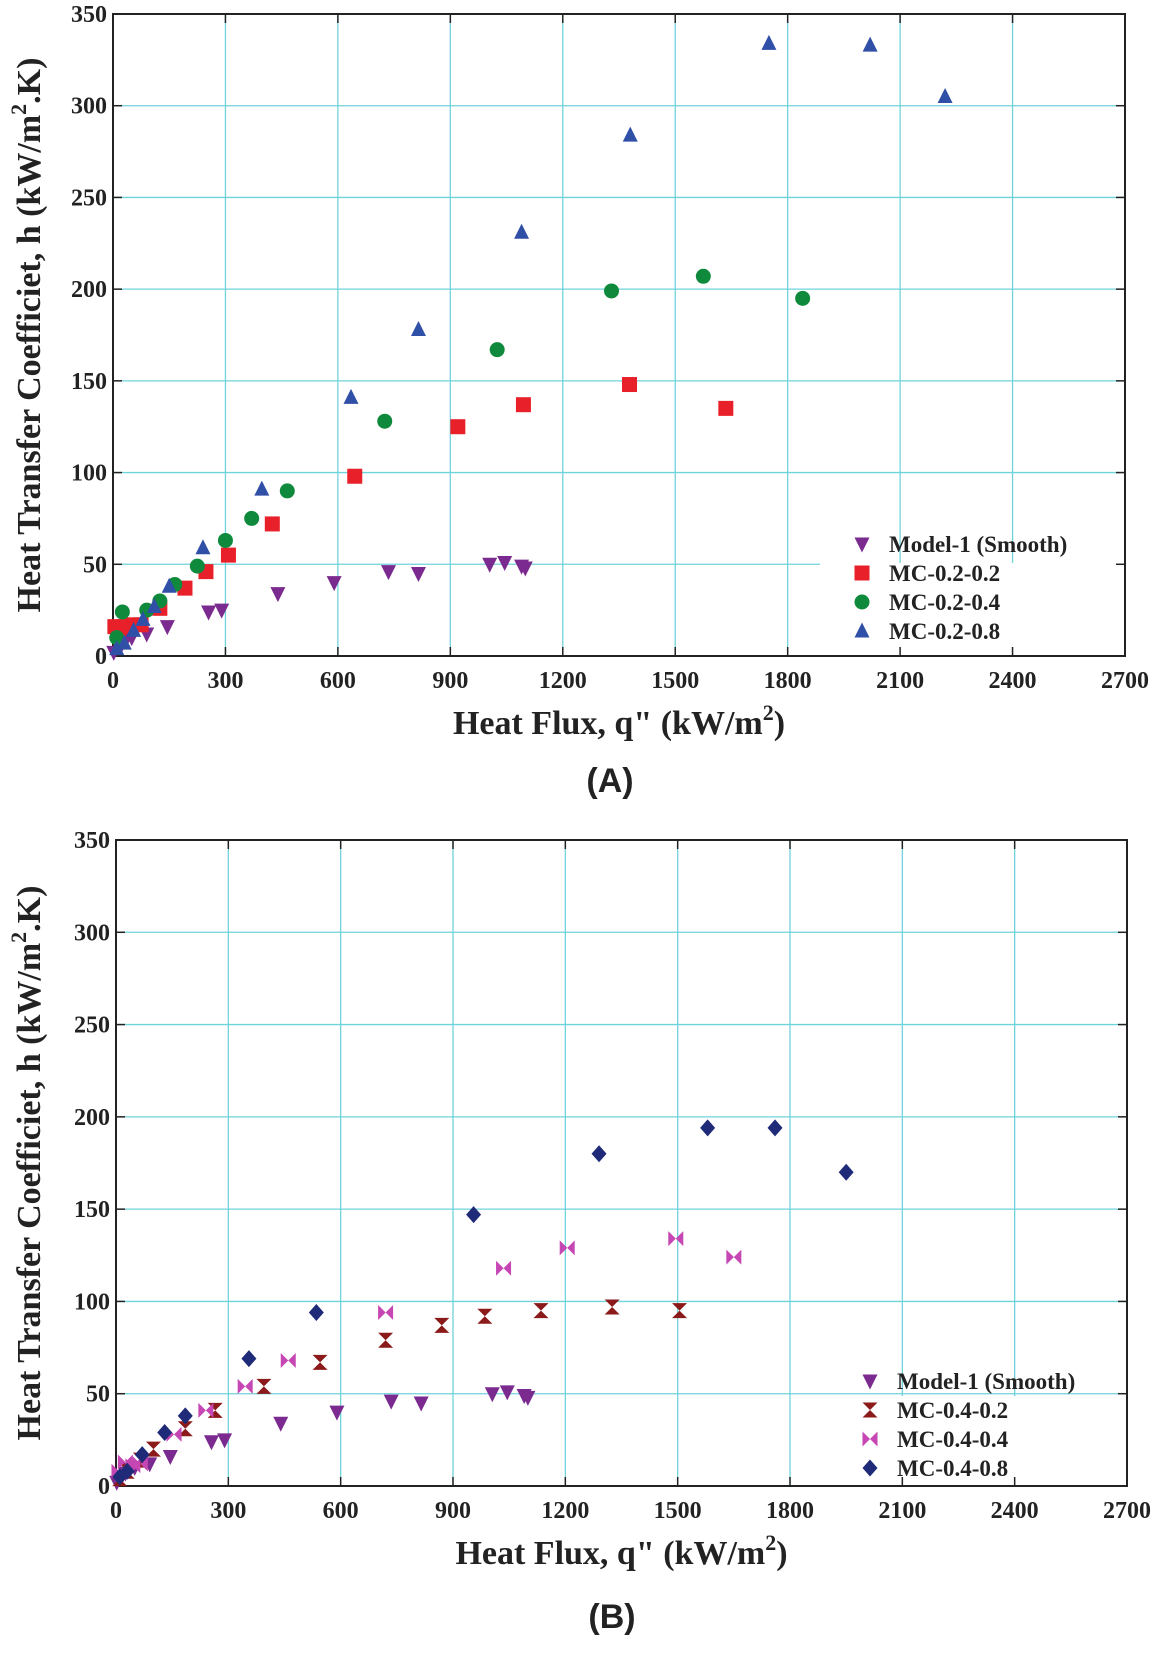 This screenshot has height=1668, width=1160. What do you see at coordinates (902, 1511) in the screenshot?
I see `x-tick-label: 2100` at bounding box center [902, 1511].